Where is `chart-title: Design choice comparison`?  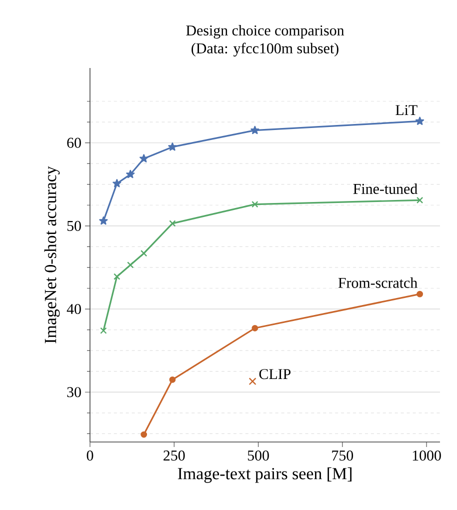
chart-title: Design choice comparison is located at coordinates (265, 31).